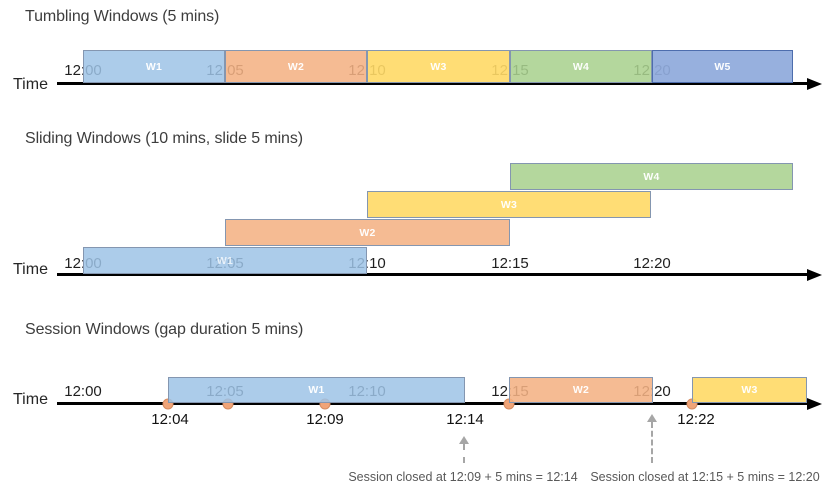 Image resolution: width=829 pixels, height=498 pixels. I want to click on sliding-axis-arrow-icon, so click(814, 275).